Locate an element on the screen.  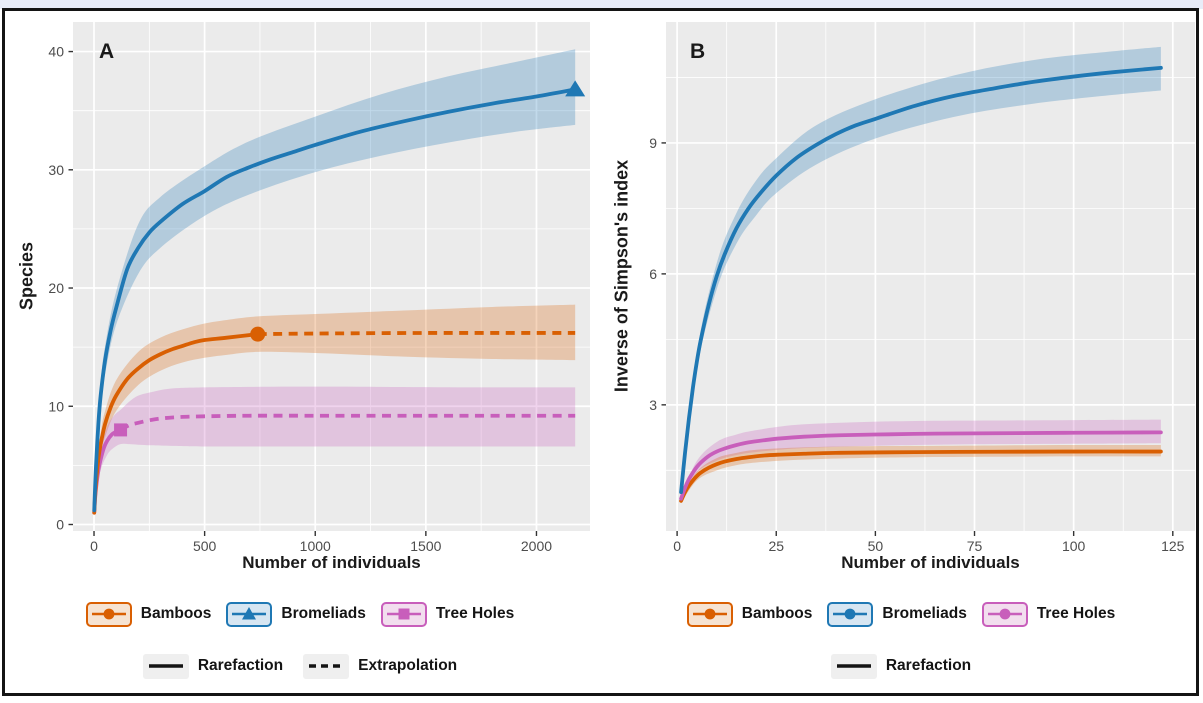
panel-a-x-axis-title: Number of individuals is located at coordinates (331, 562).